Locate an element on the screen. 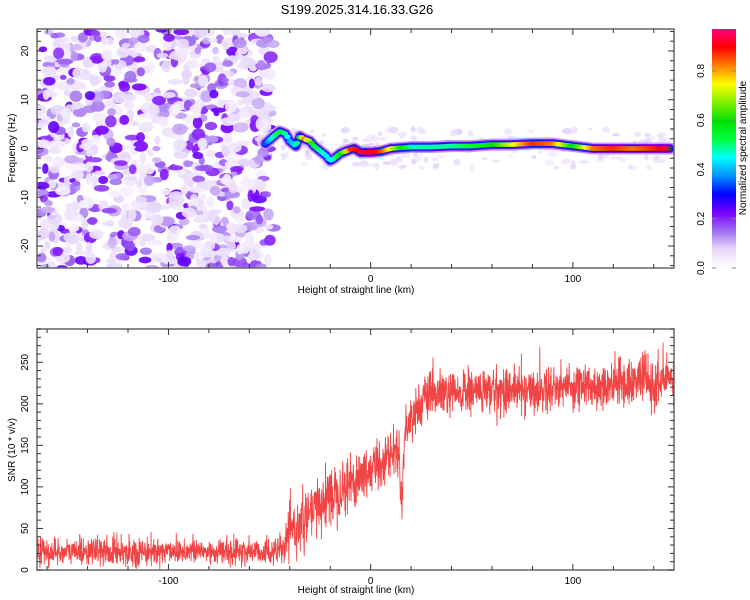 The width and height of the screenshot is (750, 600). y-tick-label: 150 is located at coordinates (25, 445).